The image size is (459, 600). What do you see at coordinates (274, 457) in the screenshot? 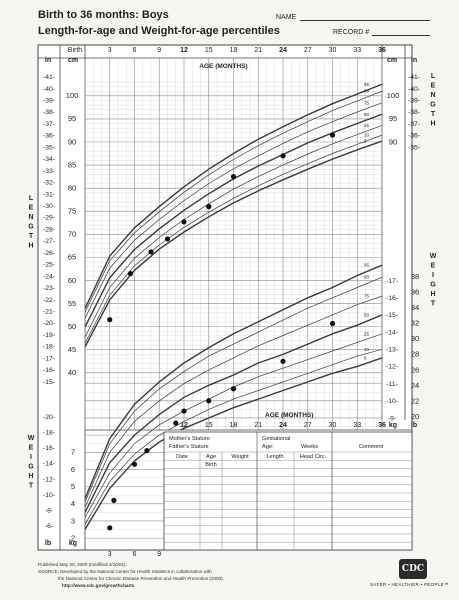
I see `length-col-header: Length` at bounding box center [274, 457].